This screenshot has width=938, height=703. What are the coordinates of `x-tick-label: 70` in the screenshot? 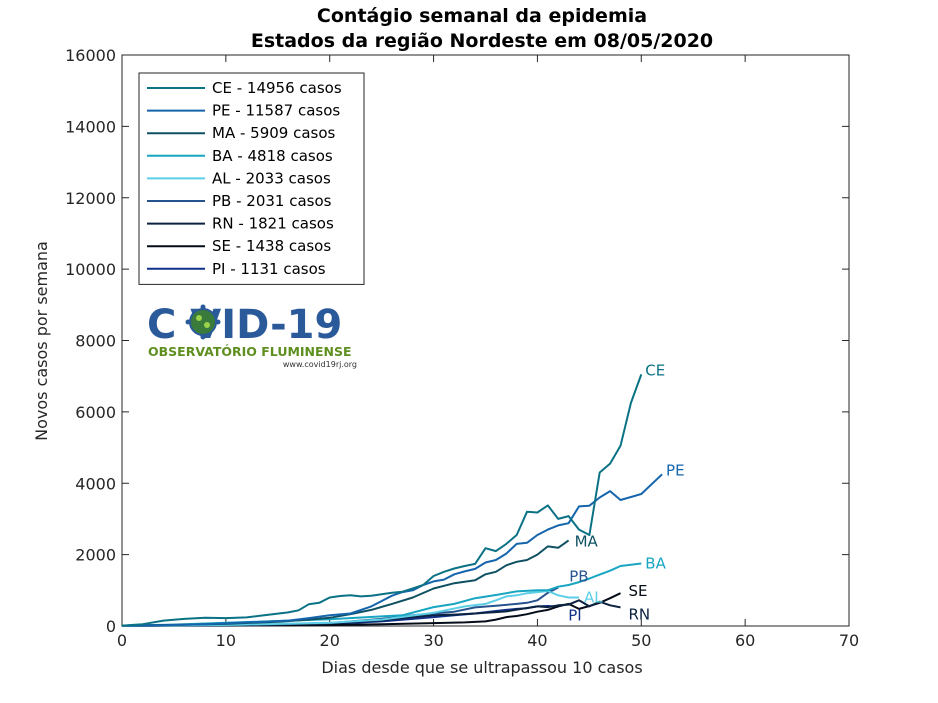 It's located at (849, 640).